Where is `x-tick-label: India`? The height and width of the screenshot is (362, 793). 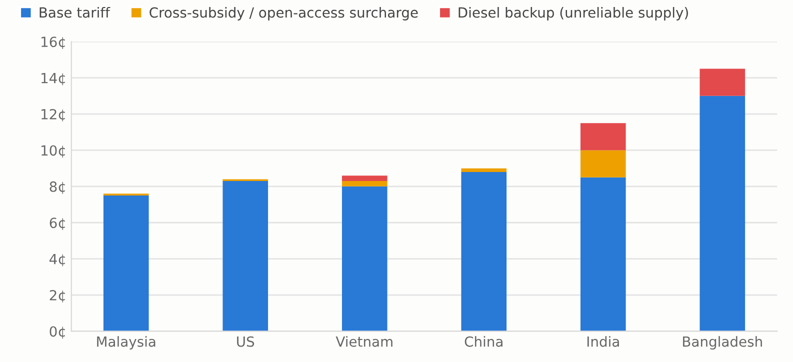
x-tick-label: India is located at coordinates (603, 341).